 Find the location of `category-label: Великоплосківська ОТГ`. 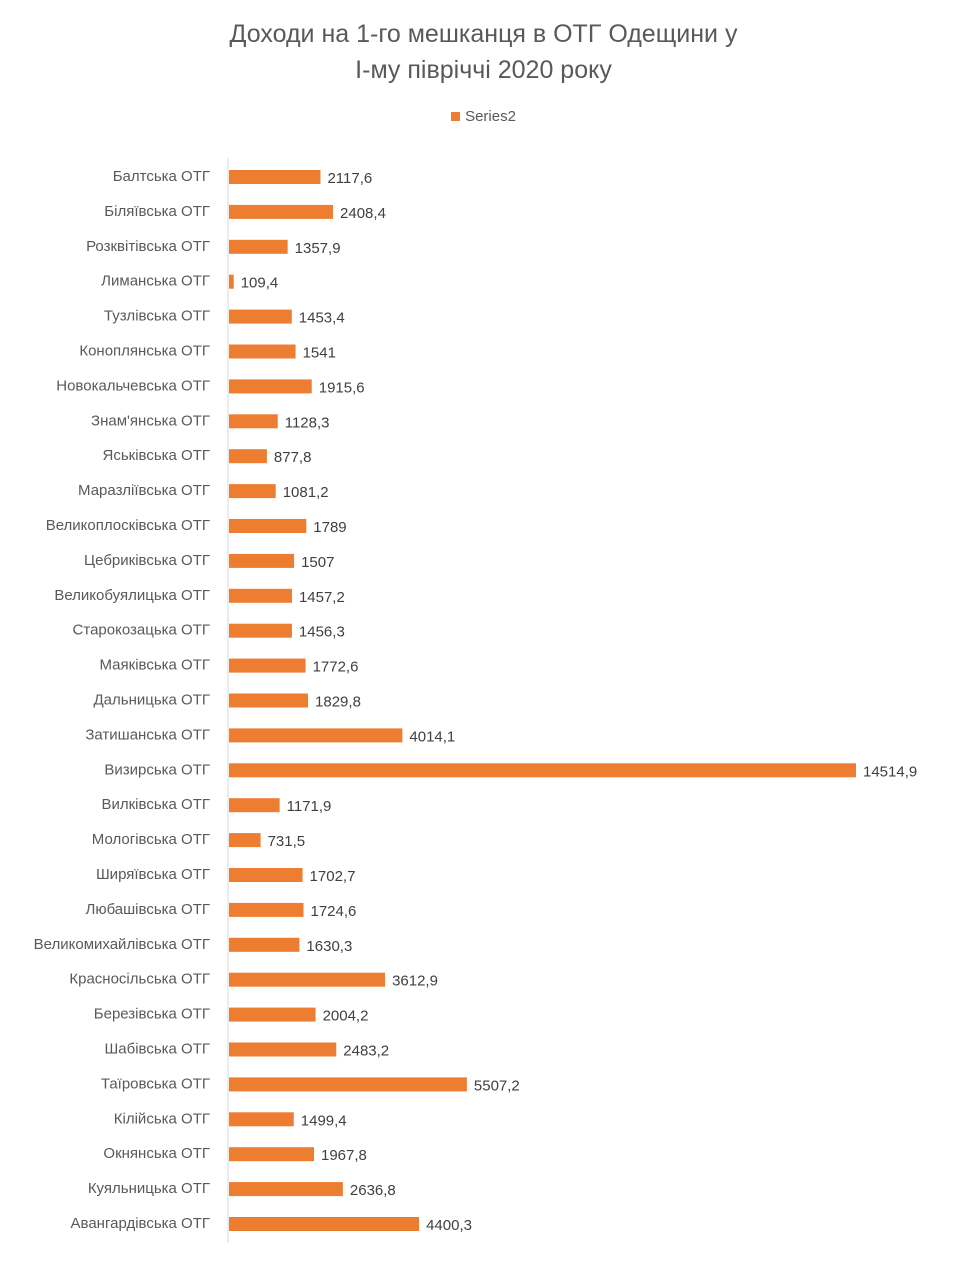

category-label: Великоплосківська ОТГ is located at coordinates (128, 525).